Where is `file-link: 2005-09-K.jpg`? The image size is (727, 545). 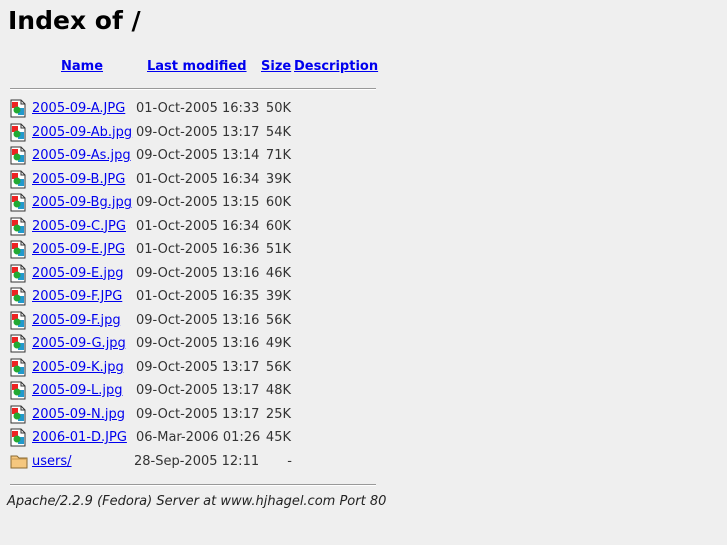
file-link: 2005-09-K.jpg is located at coordinates (78, 367).